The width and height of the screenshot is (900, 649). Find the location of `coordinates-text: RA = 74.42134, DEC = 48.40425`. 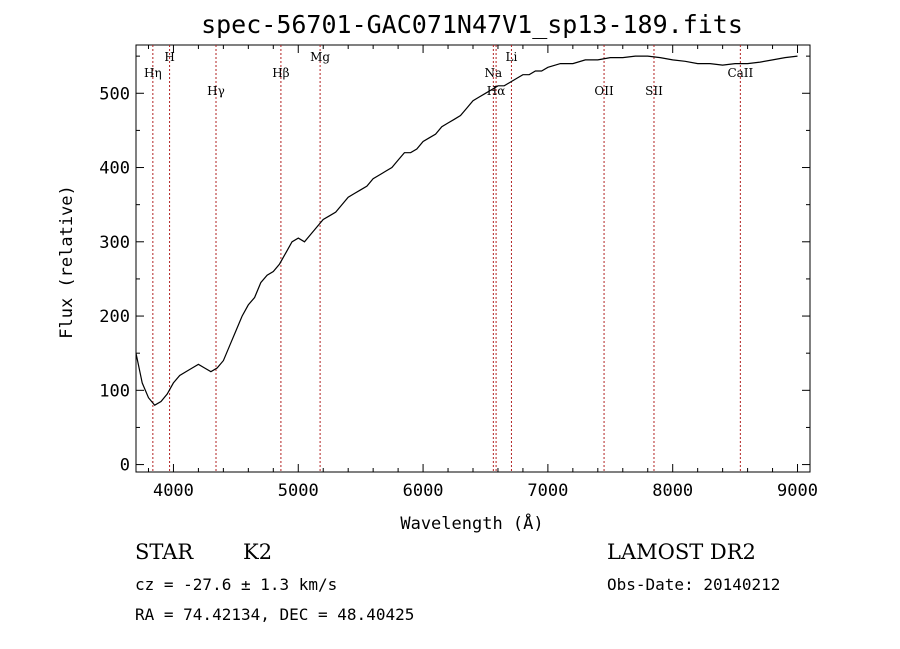

coordinates-text: RA = 74.42134, DEC = 48.40425 is located at coordinates (274, 614).